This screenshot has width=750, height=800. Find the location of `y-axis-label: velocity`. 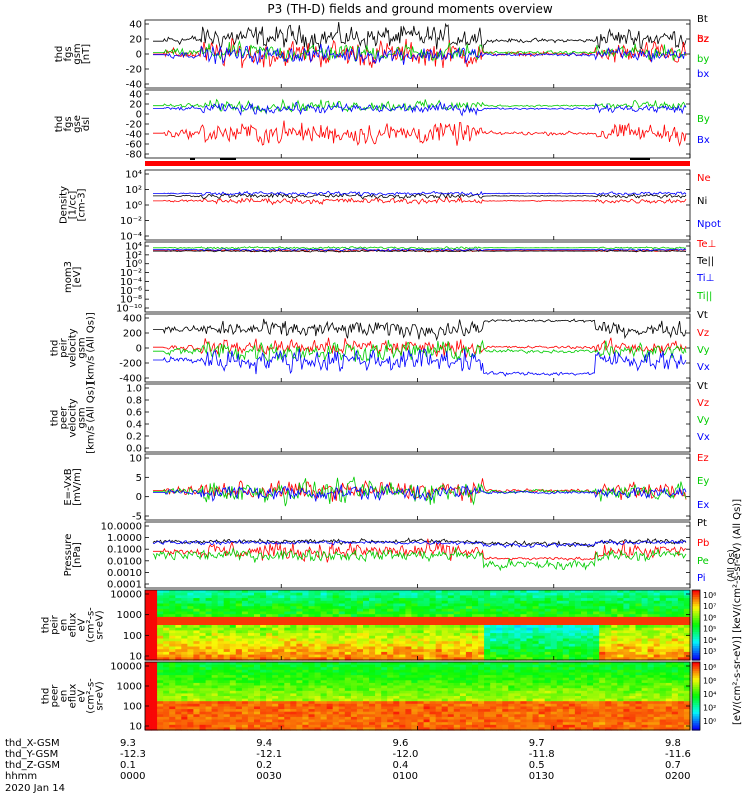

y-axis-label: velocity is located at coordinates (73, 417).